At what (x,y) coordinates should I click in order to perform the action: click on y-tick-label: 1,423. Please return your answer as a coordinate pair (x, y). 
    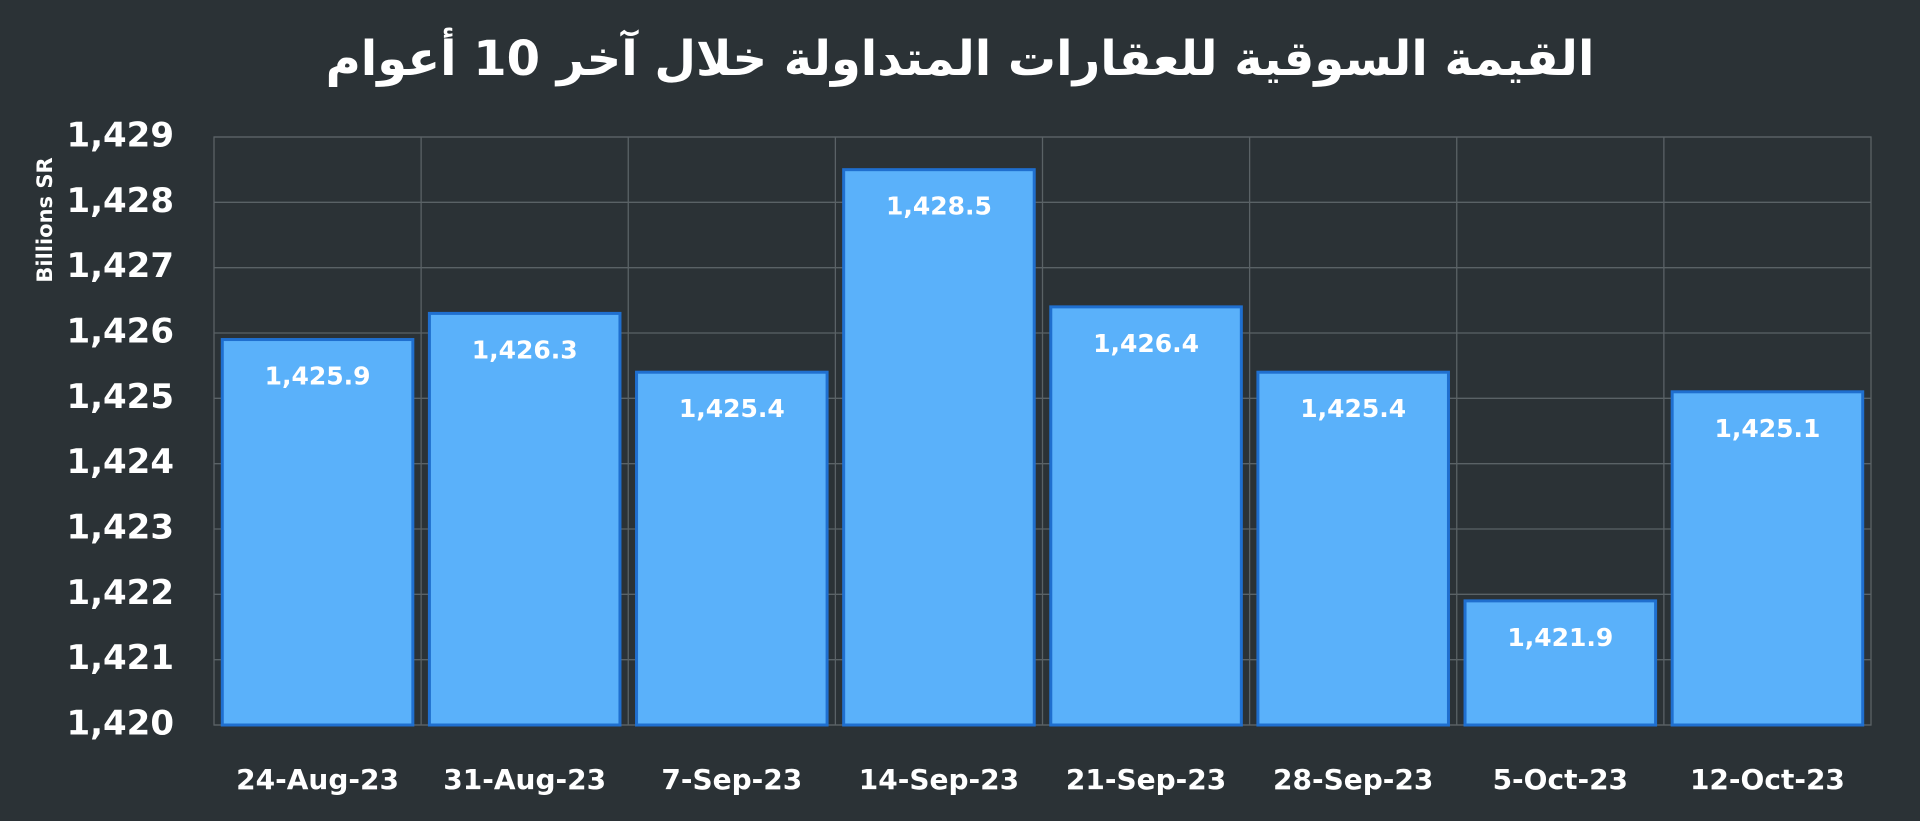
    Looking at the image, I should click on (120, 528).